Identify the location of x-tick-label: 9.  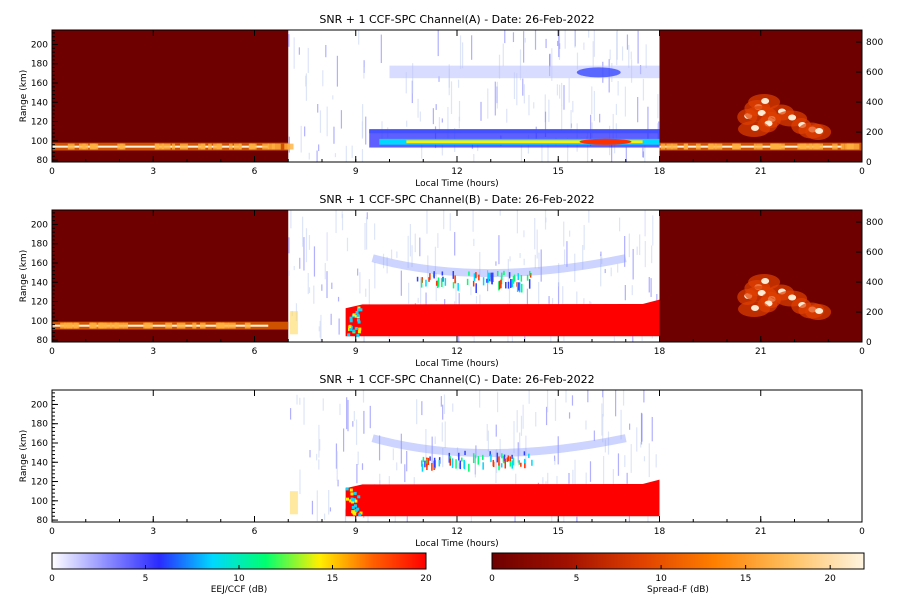
(356, 172).